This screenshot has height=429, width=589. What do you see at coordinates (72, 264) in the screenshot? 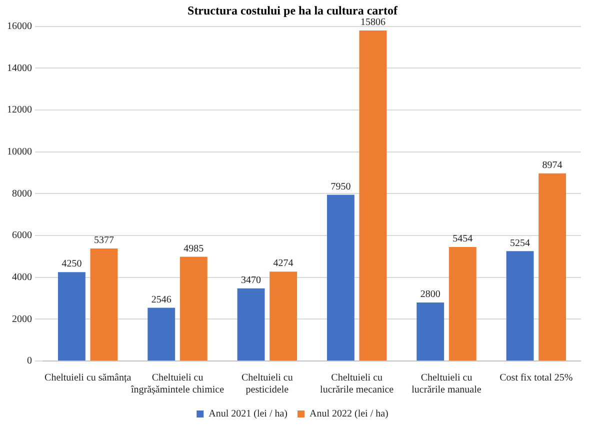
I see `data-label: 4250` at bounding box center [72, 264].